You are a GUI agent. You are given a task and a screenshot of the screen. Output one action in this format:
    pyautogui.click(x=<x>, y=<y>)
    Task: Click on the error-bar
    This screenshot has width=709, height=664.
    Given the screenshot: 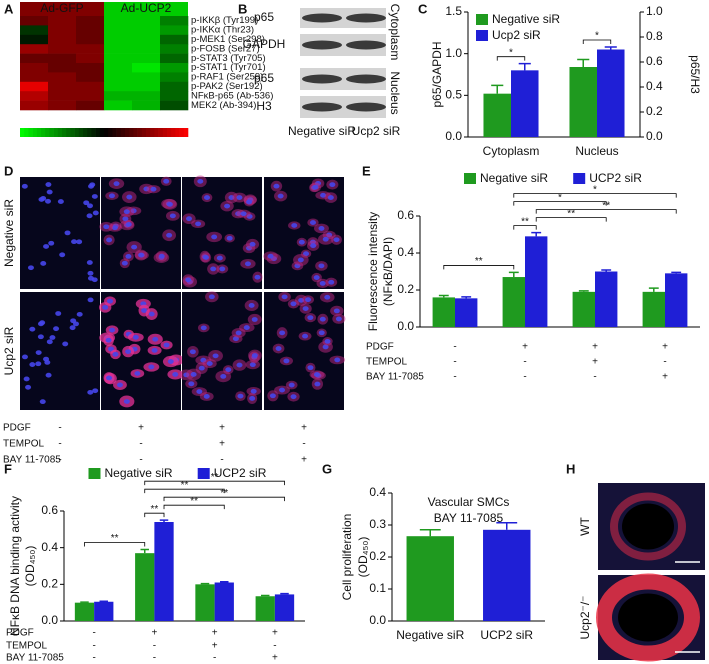 What is the action you would take?
    pyautogui.click(x=583, y=291)
    